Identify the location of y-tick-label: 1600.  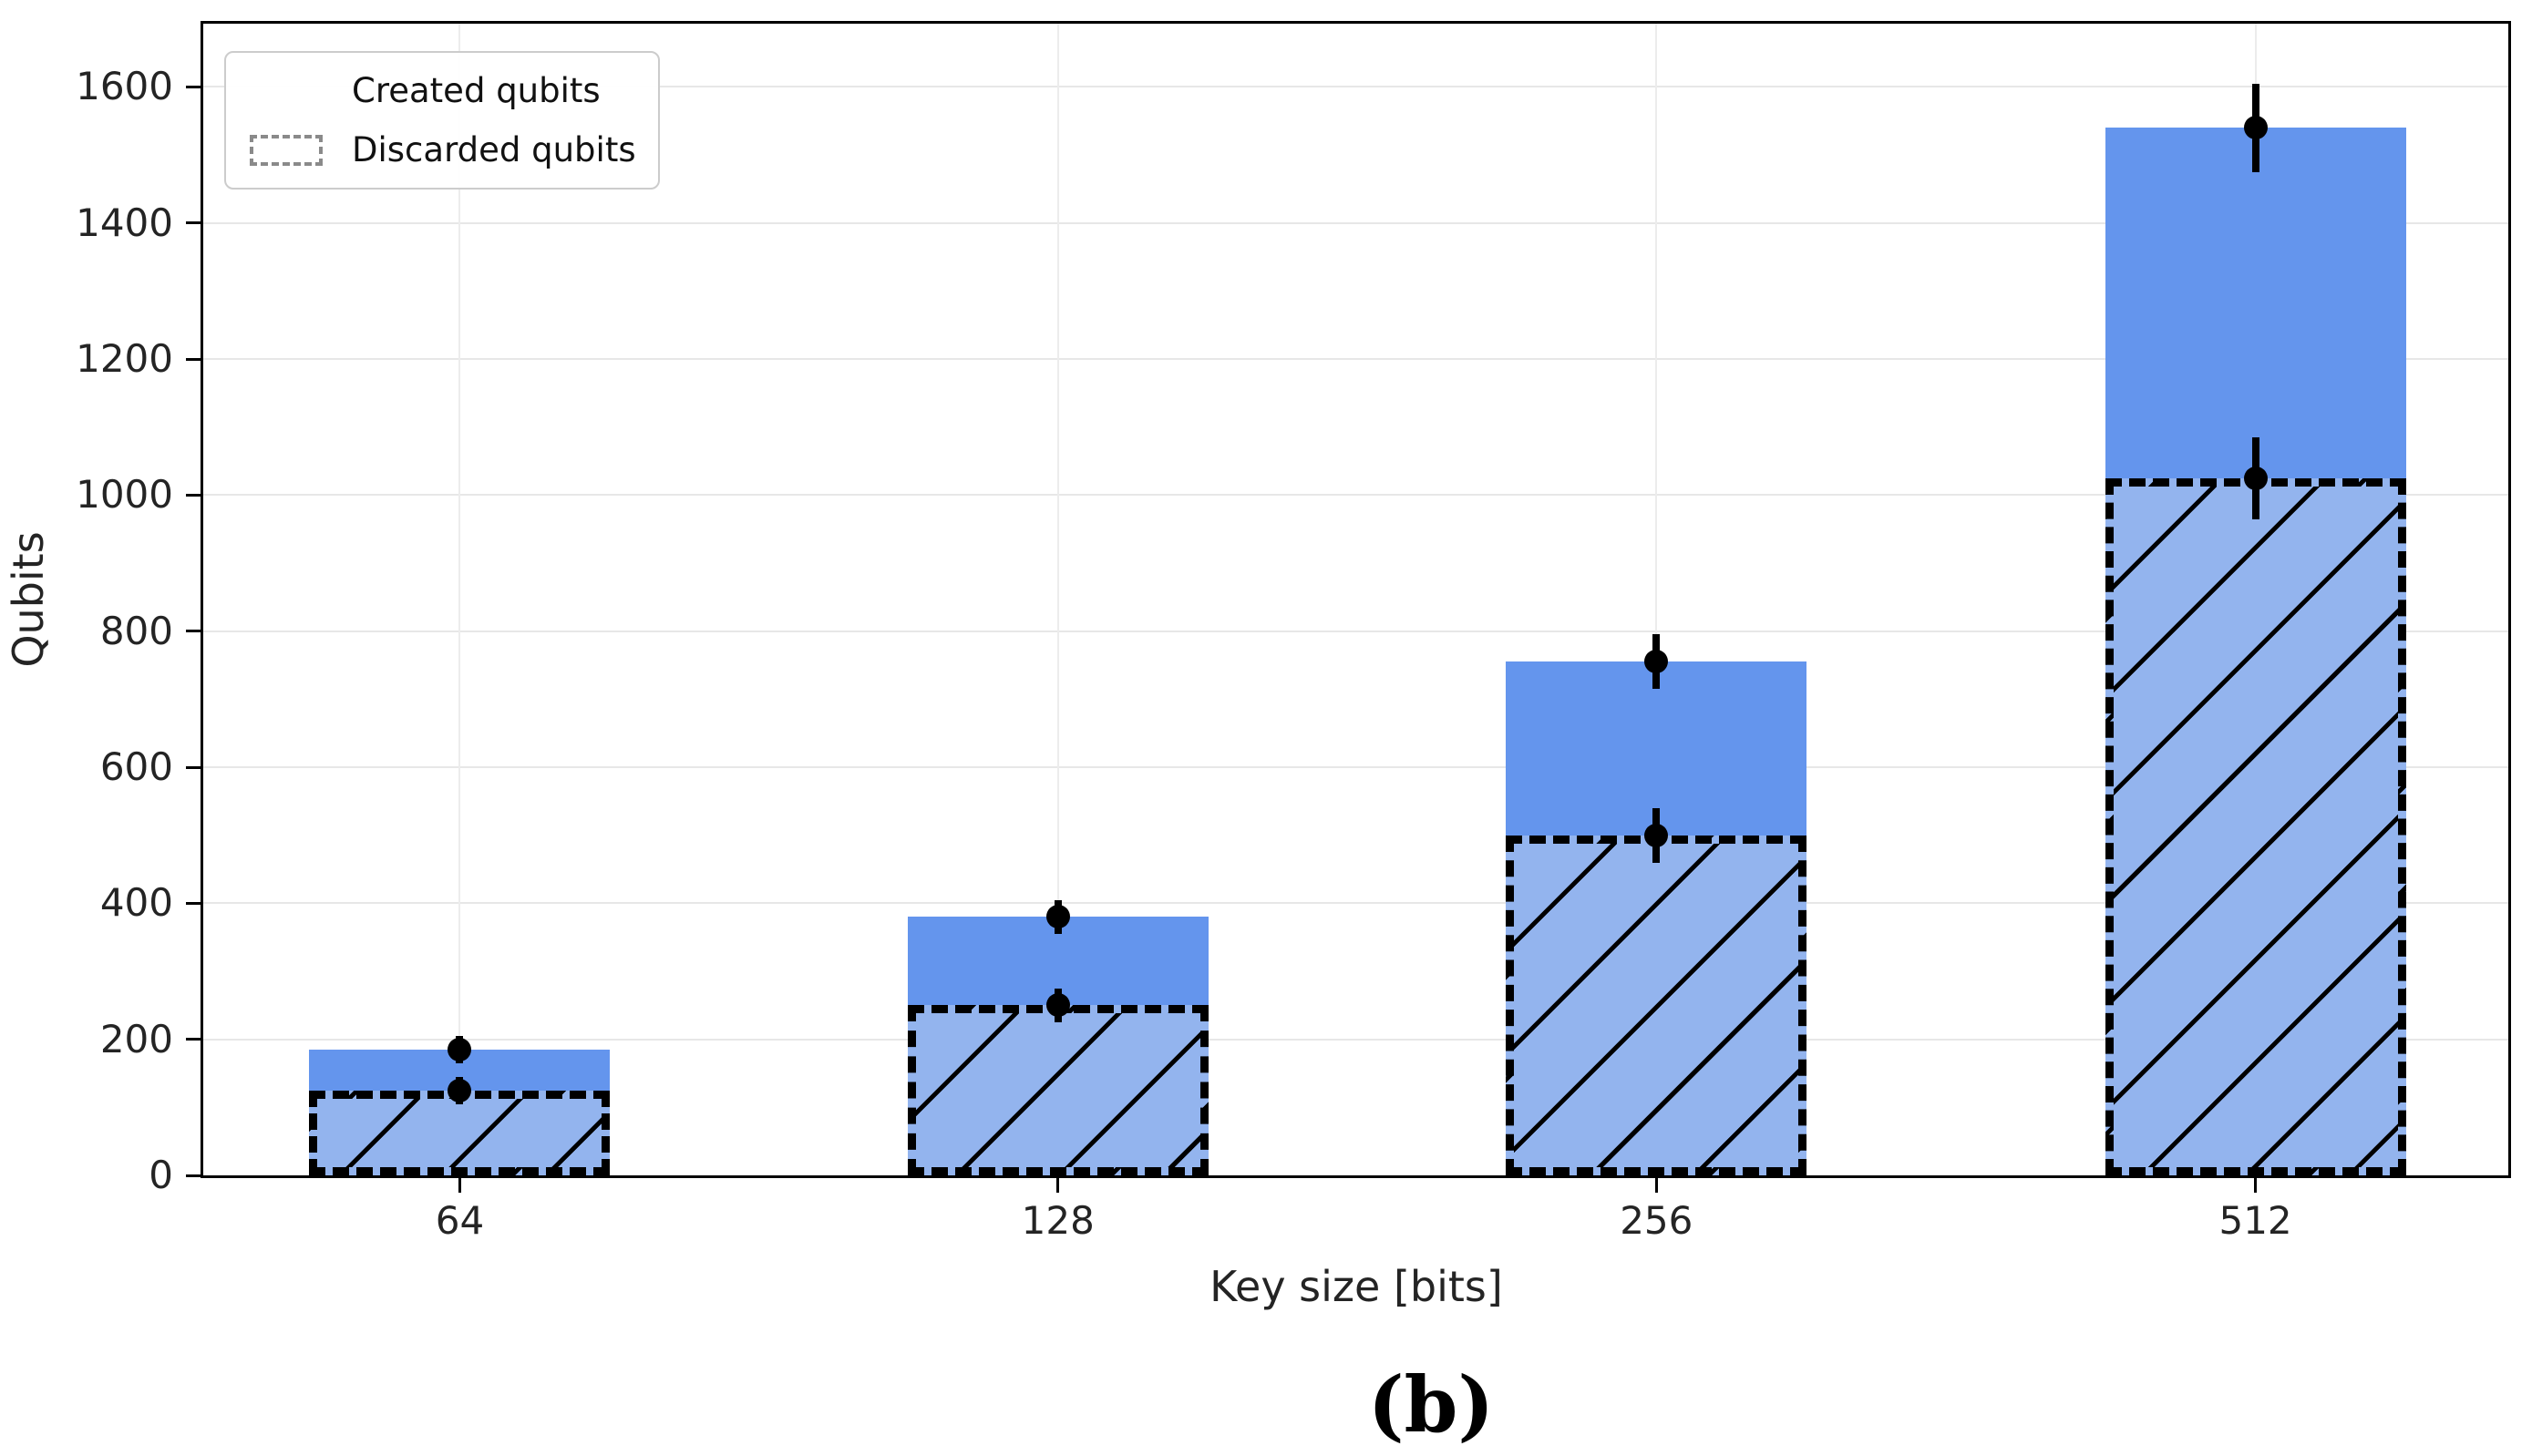
(124, 86).